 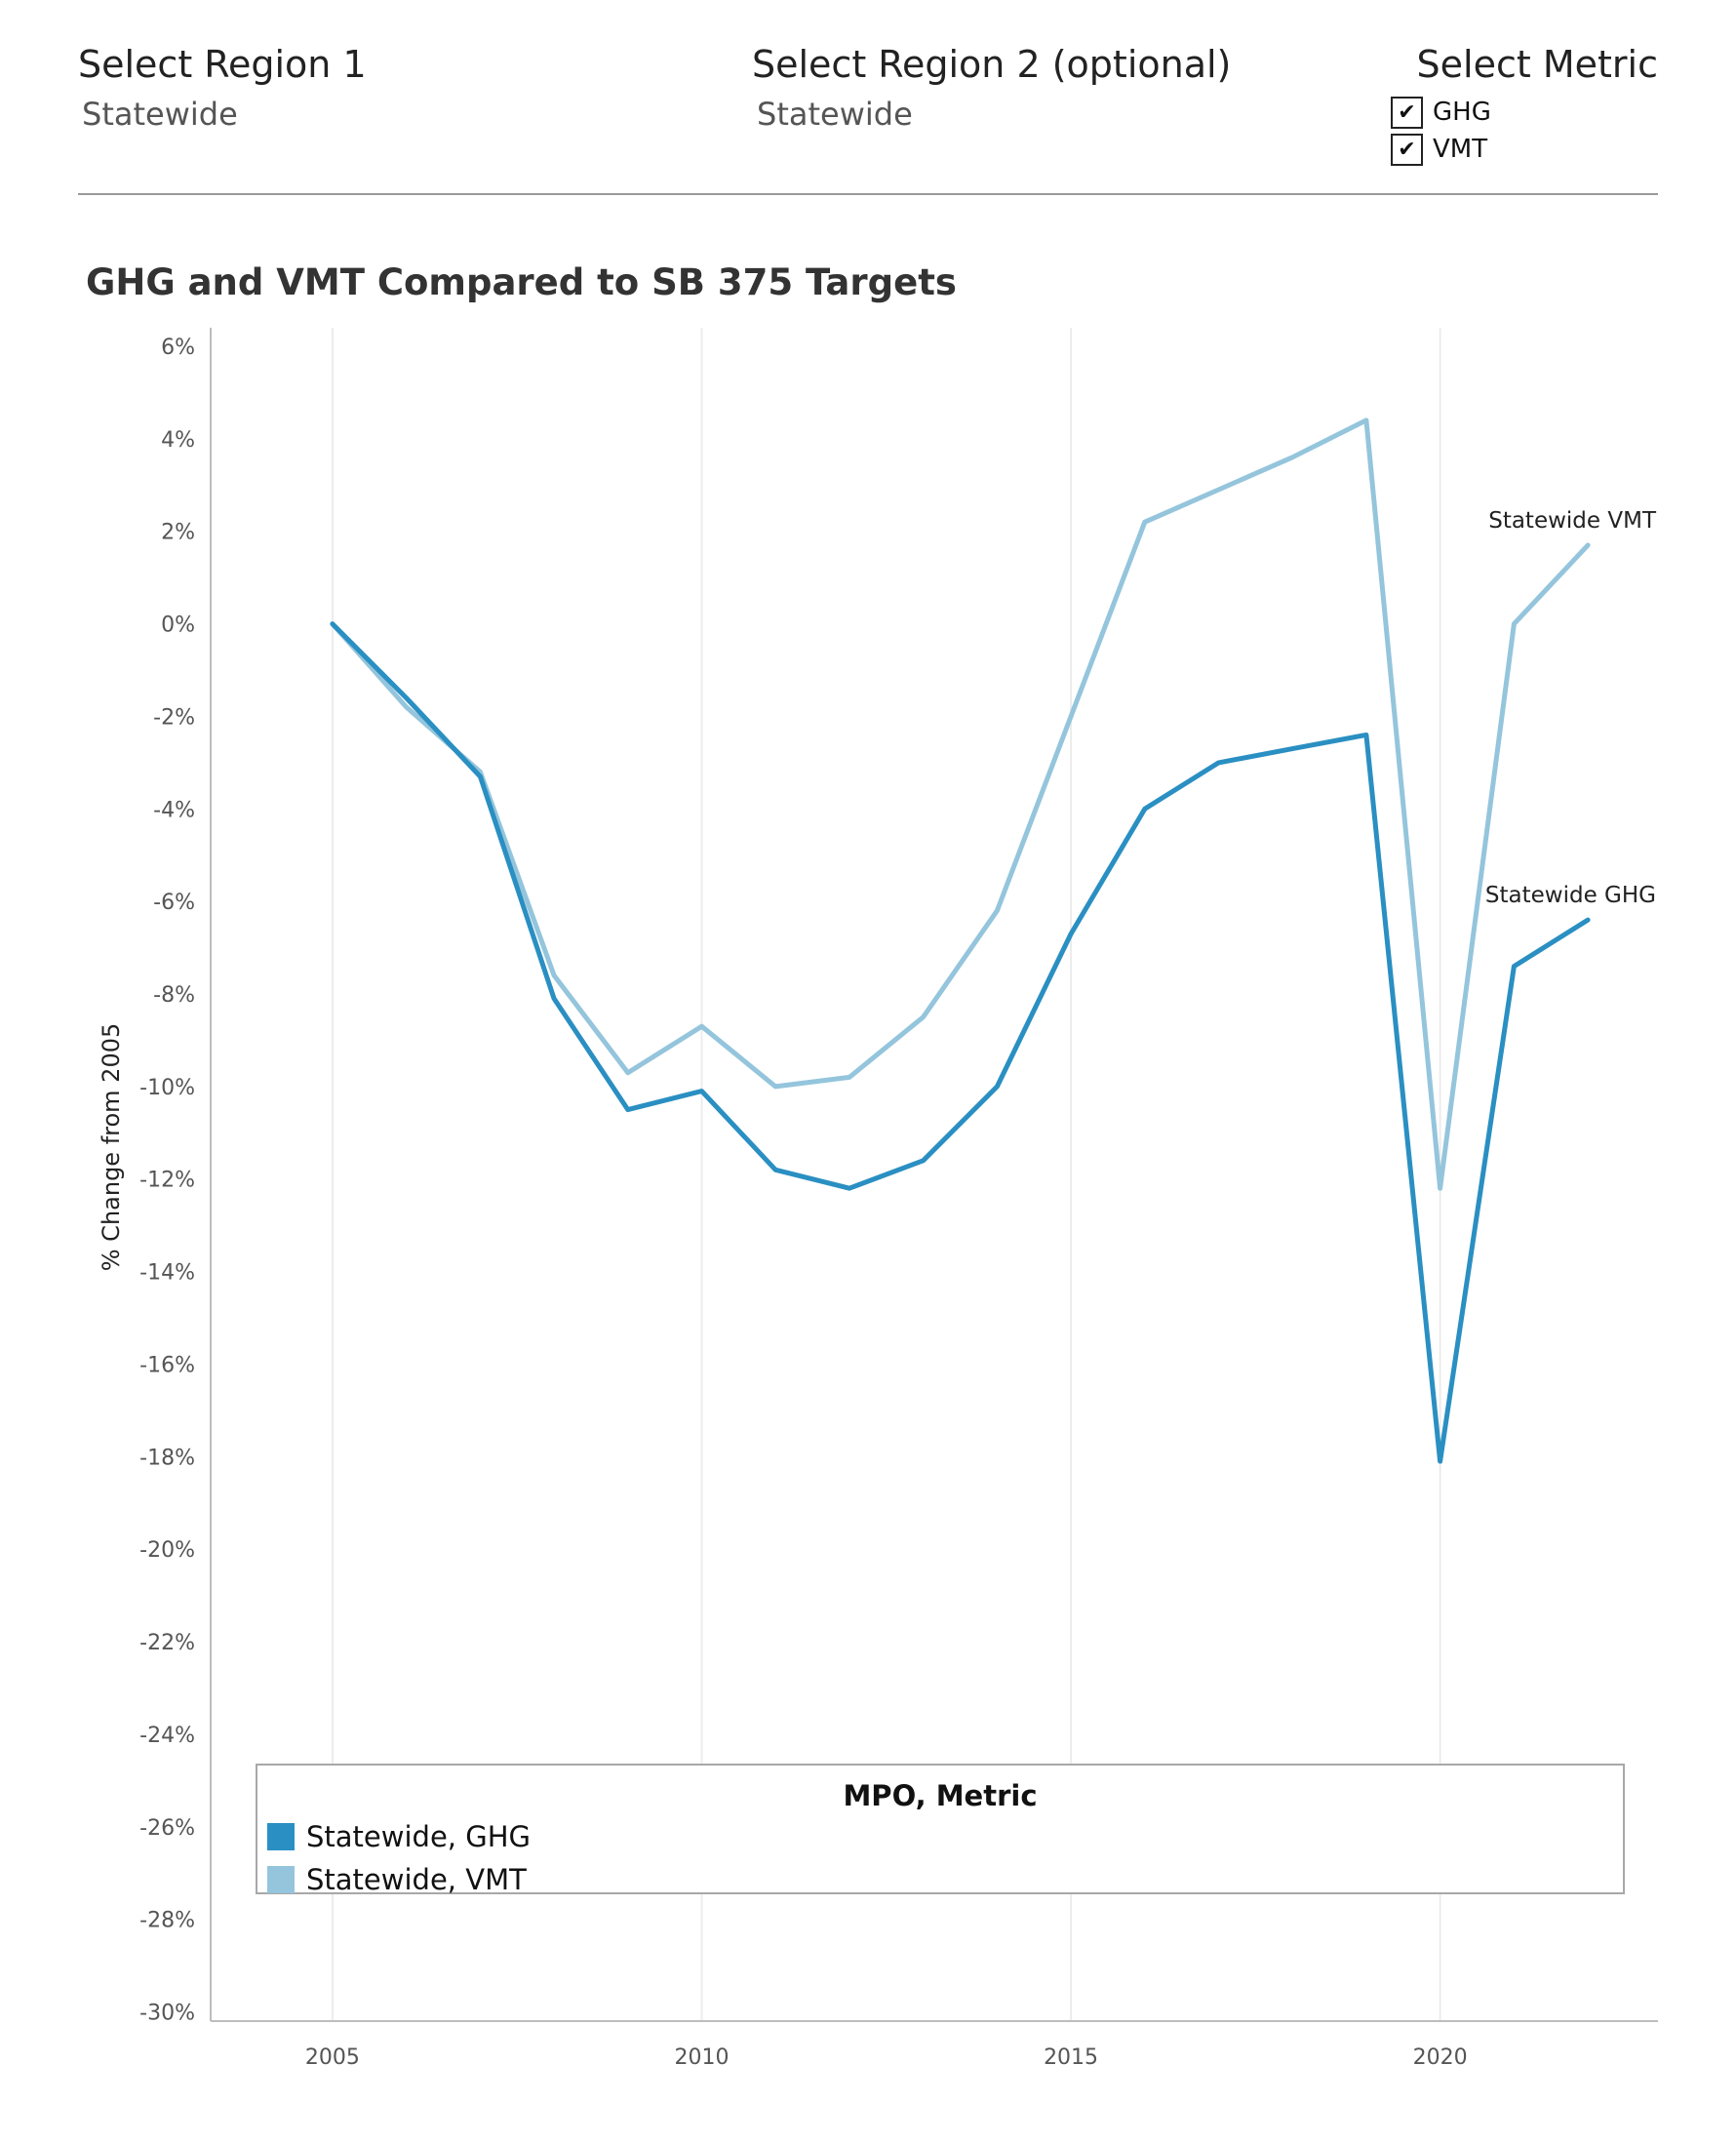 I want to click on x-tick-label: 2020, so click(x=1440, y=2057).